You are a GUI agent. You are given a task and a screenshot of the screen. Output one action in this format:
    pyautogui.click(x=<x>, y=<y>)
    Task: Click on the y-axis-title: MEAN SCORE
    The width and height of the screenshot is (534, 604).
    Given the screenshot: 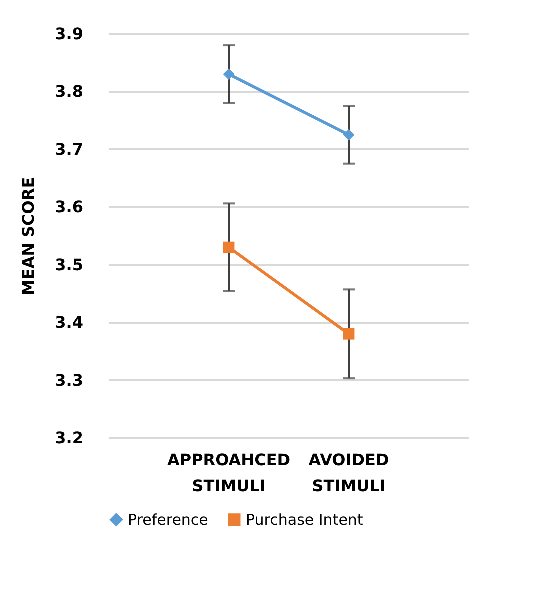 What is the action you would take?
    pyautogui.click(x=28, y=236)
    